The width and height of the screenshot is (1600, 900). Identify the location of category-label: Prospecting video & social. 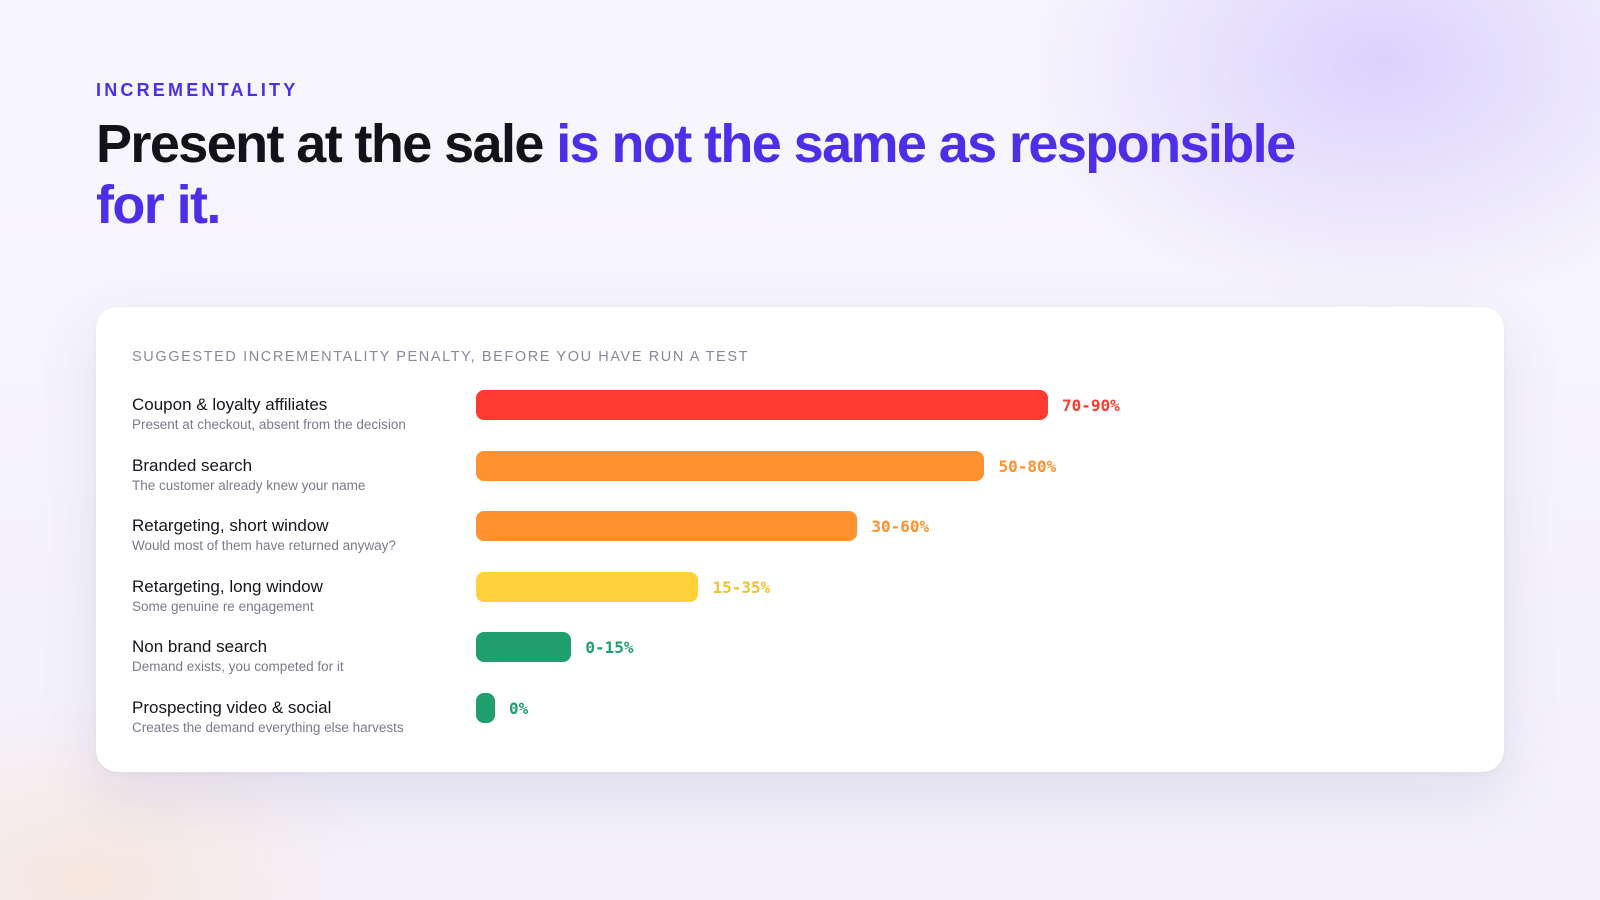
(232, 707).